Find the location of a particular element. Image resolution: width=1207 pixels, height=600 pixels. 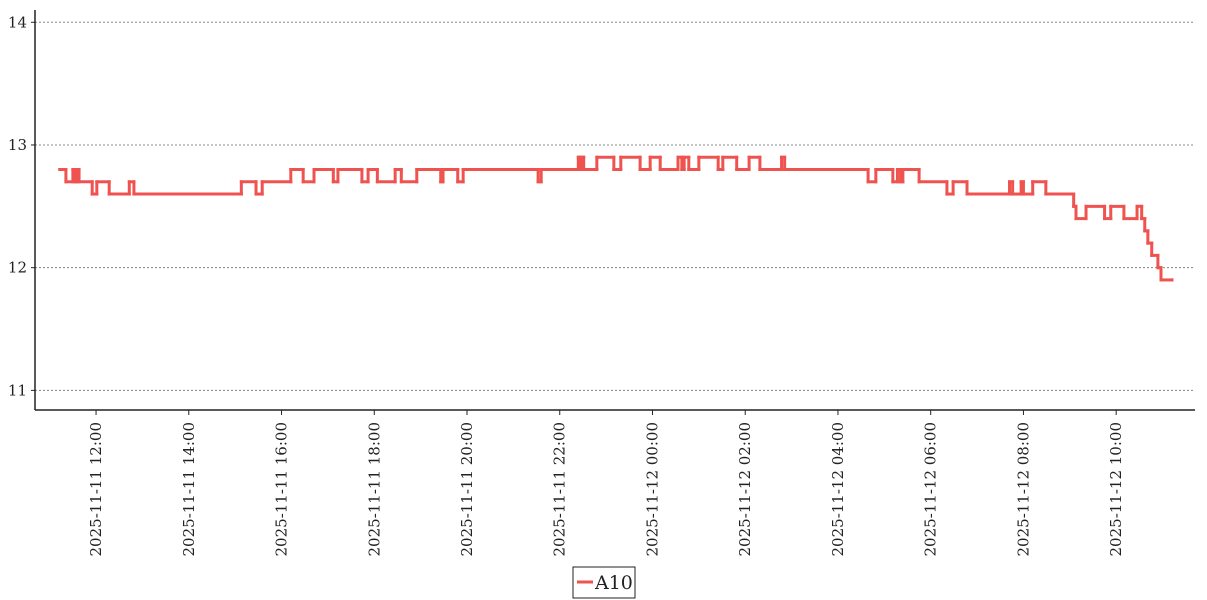

x-tick-label: 2025-11-12 00:00 is located at coordinates (652, 489).